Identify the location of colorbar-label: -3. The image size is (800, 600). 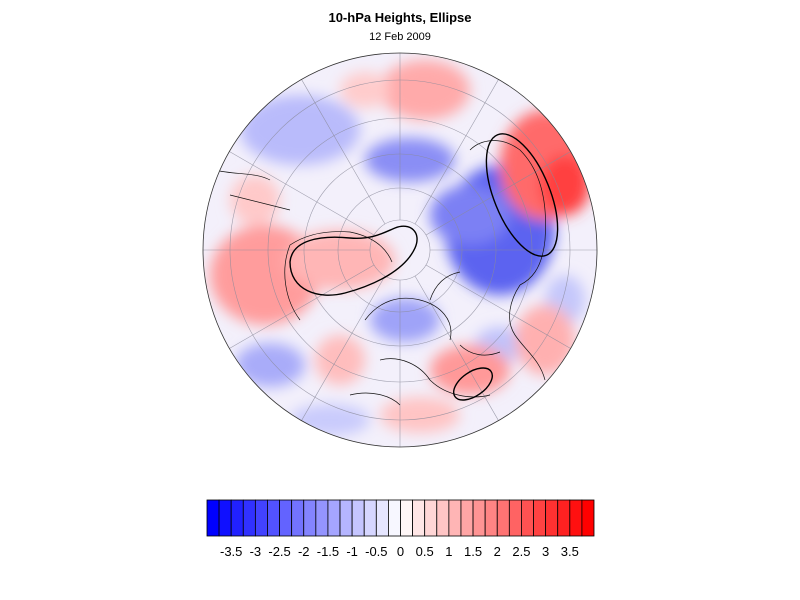
(256, 551).